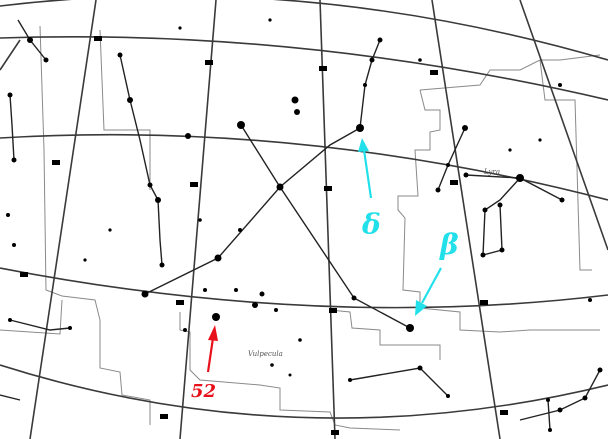 This screenshot has height=439, width=608. Describe the element at coordinates (371, 224) in the screenshot. I see `delta-label: δ` at that location.